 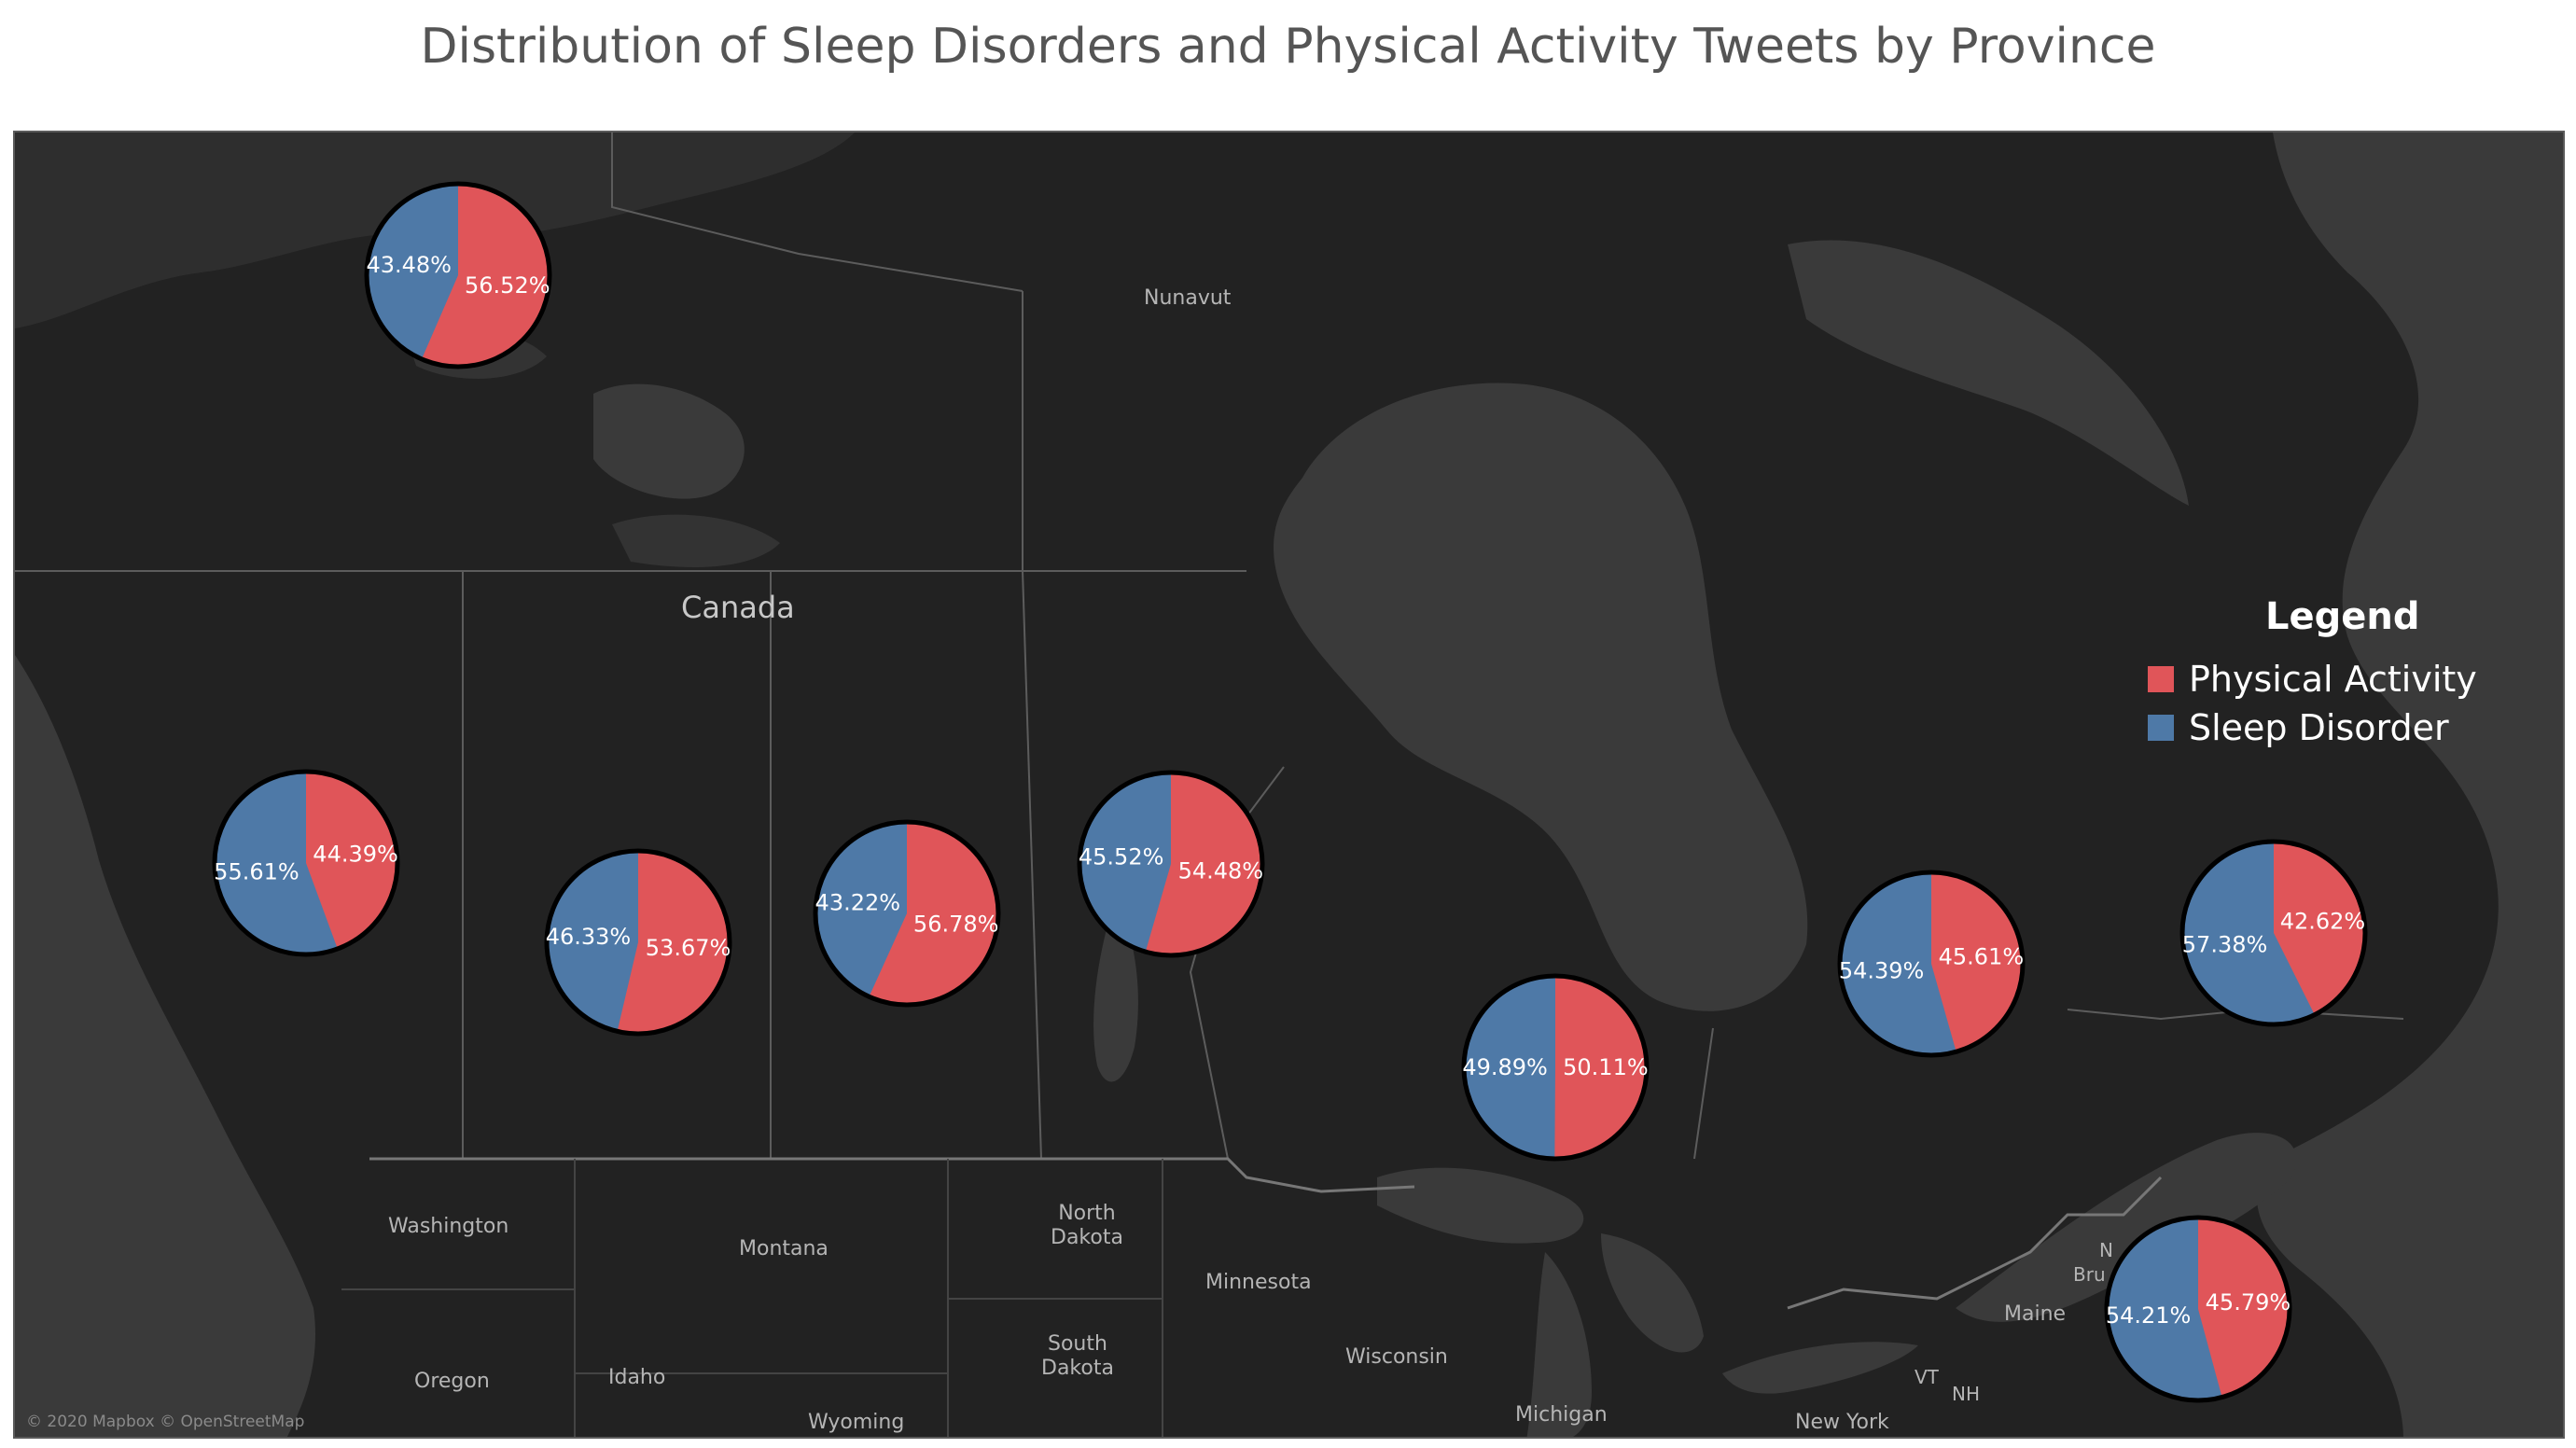 I want to click on legend-item-physical-activity: Physical Activity, so click(x=2332, y=679).